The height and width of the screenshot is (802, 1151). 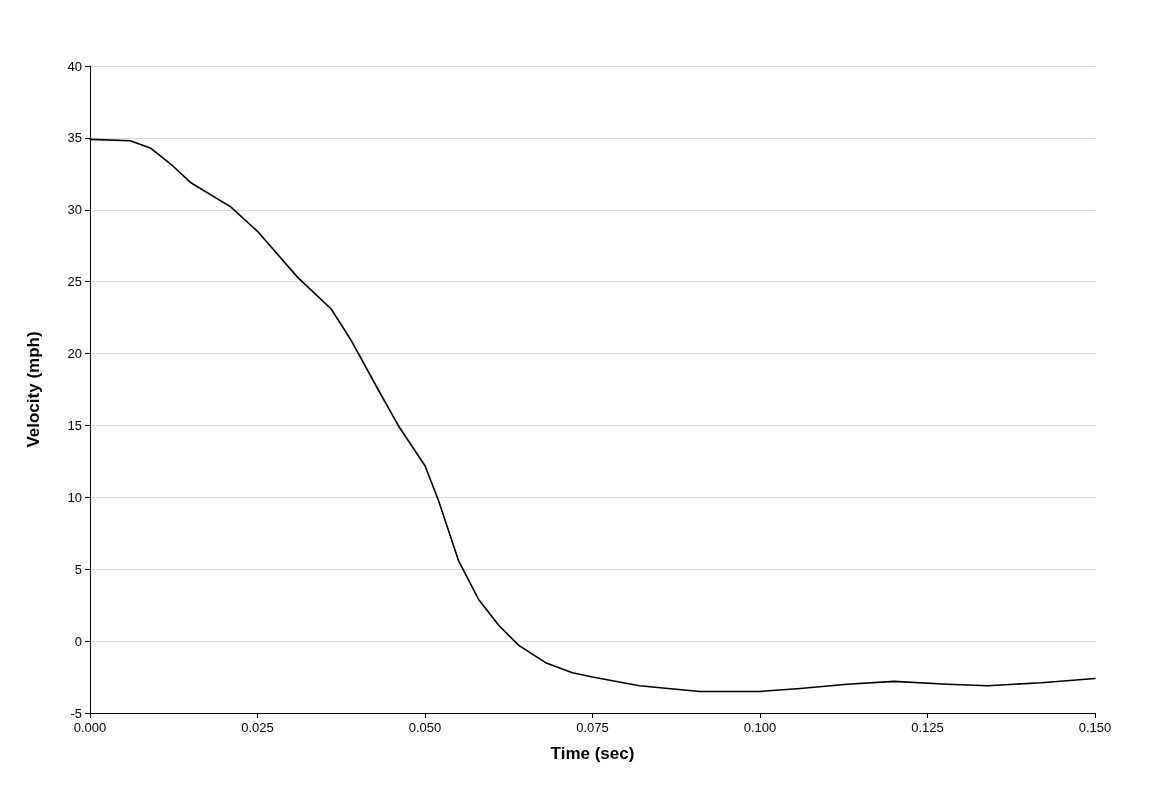 I want to click on x-tick-label: 0.075, so click(x=592, y=727).